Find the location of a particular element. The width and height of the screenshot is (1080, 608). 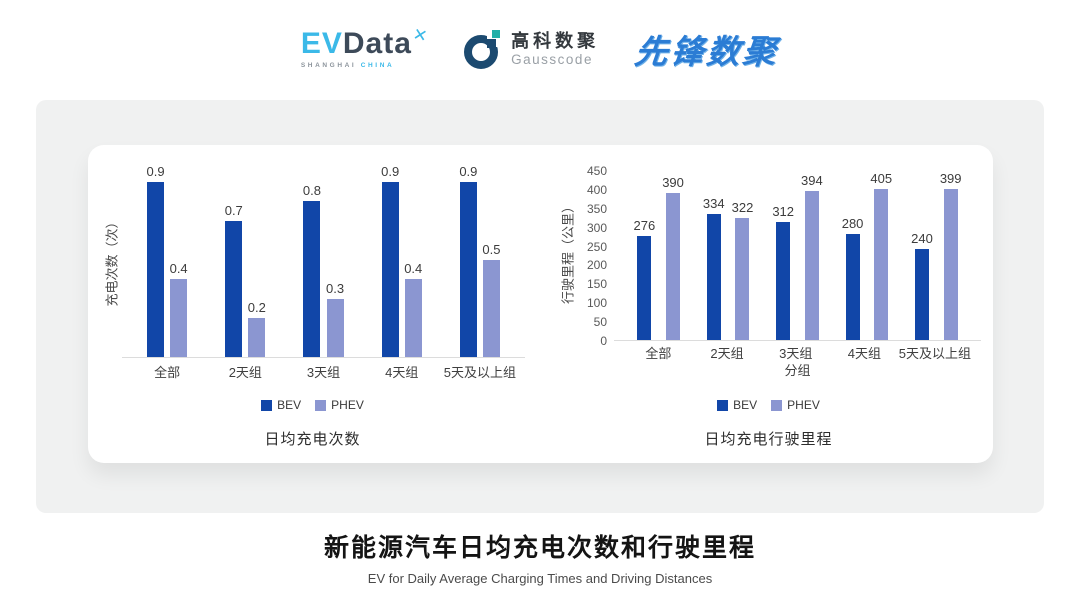

y-tick-label: 400 is located at coordinates (596, 189).